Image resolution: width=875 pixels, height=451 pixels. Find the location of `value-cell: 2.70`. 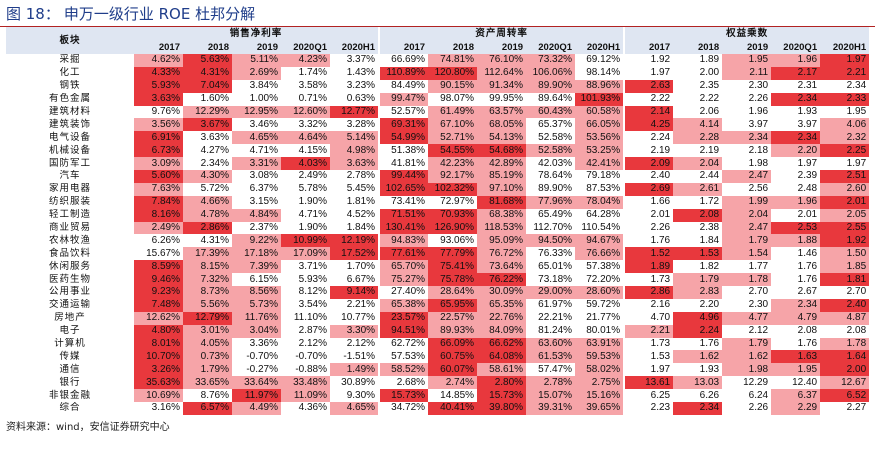

value-cell: 2.70 is located at coordinates (845, 292).